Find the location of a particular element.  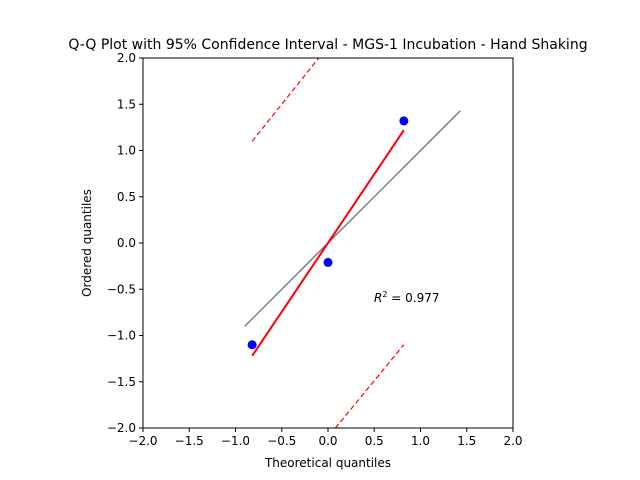

ci-lower-line is located at coordinates (369, 386).